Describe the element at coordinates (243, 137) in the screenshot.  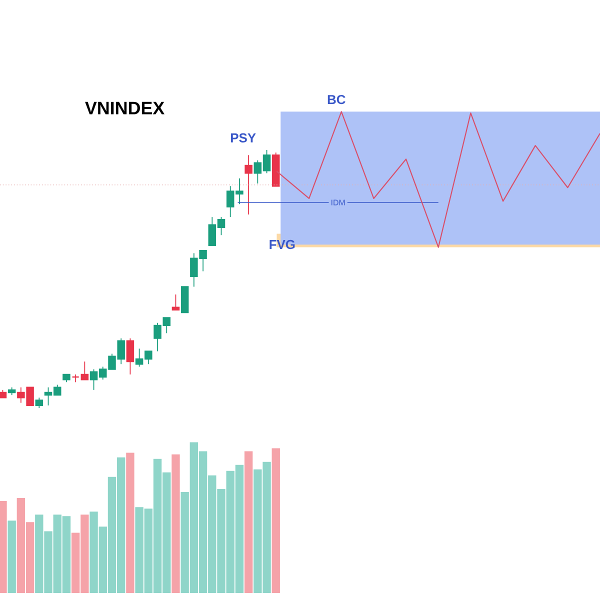
I see `text: PSY` at that location.